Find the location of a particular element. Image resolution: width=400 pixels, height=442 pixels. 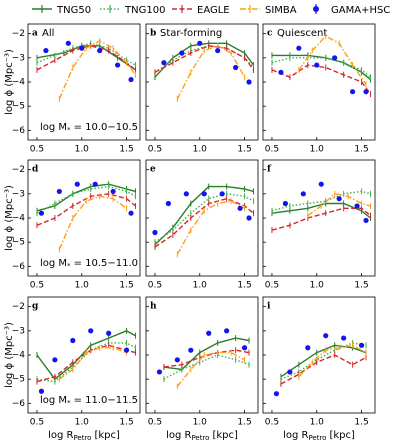

panel-title: Star-forming is located at coordinates (191, 33).